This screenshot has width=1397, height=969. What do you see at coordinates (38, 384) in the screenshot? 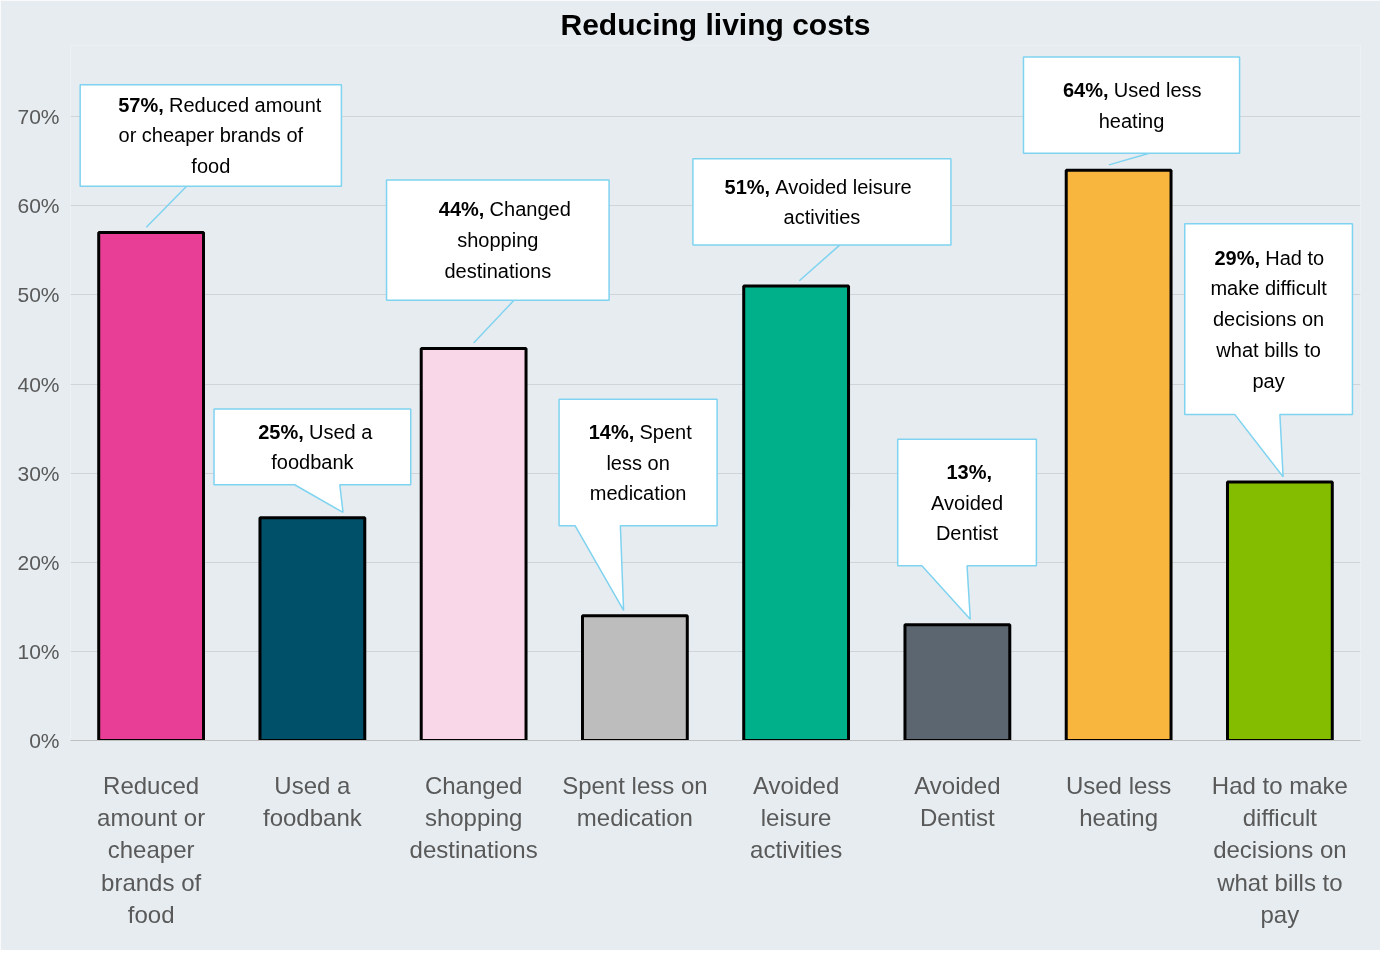
I see `y-tick-label: 40%` at bounding box center [38, 384].